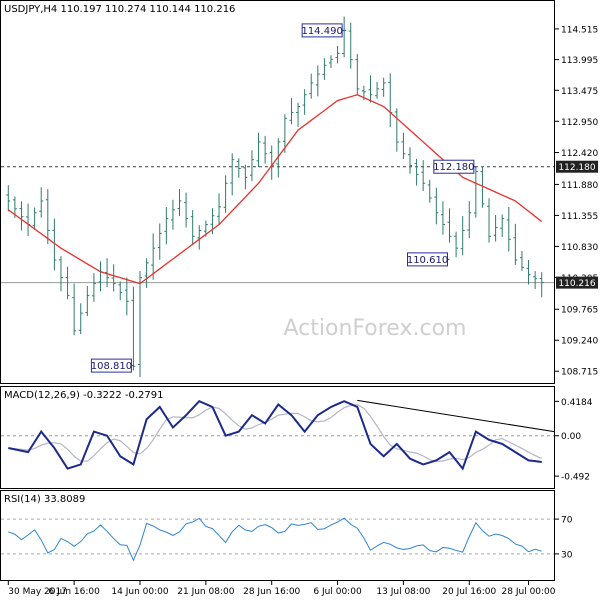 Image resolution: width=600 pixels, height=600 pixels. I want to click on rsi-title: RSI(14) 33.8089, so click(44, 499).